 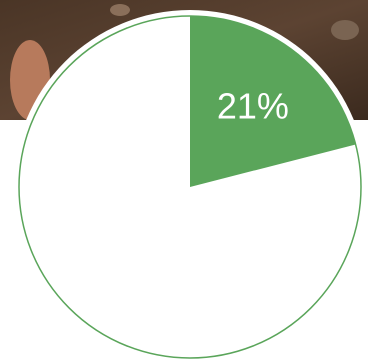 I want to click on slice-label: 21%, so click(x=253, y=105).